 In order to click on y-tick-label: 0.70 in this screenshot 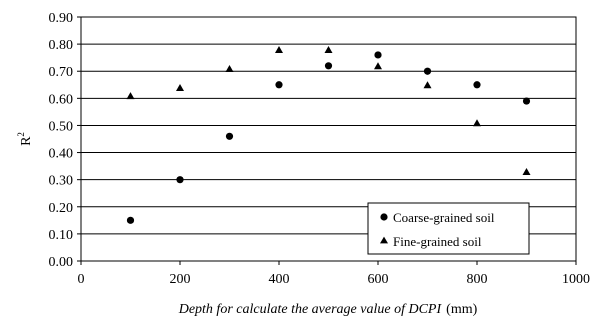, I will do `click(61, 72)`.